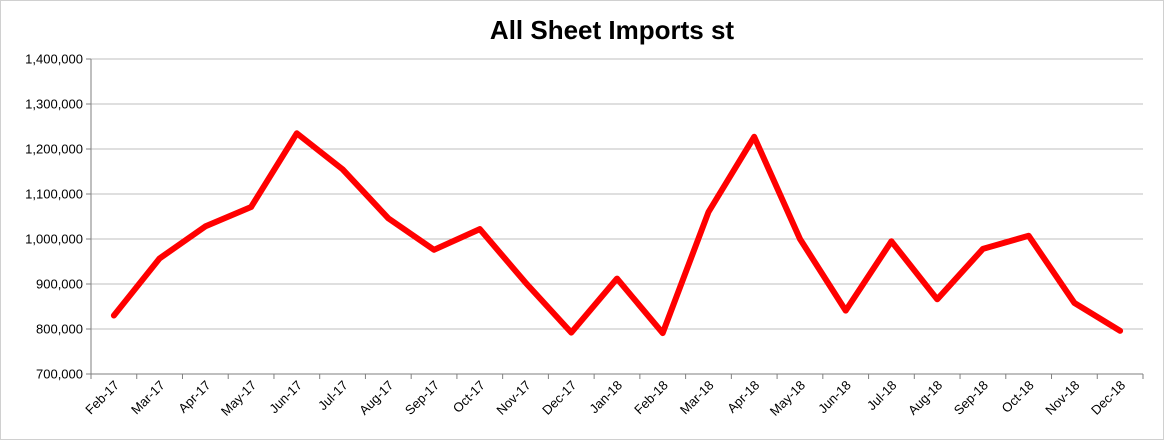 Image resolution: width=1164 pixels, height=441 pixels. Describe the element at coordinates (376, 398) in the screenshot. I see `x-tick-label: Aug-17` at that location.